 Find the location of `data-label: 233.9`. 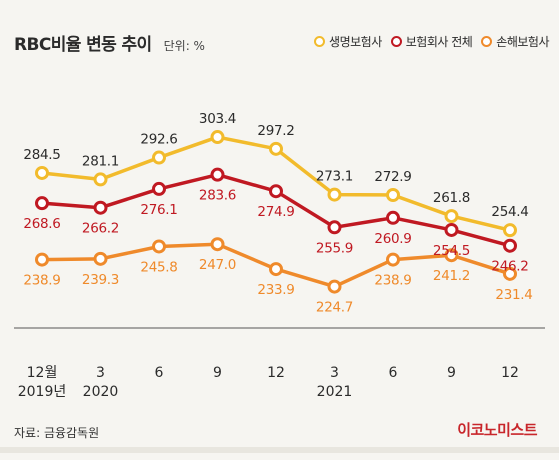

data-label: 233.9 is located at coordinates (275, 290).